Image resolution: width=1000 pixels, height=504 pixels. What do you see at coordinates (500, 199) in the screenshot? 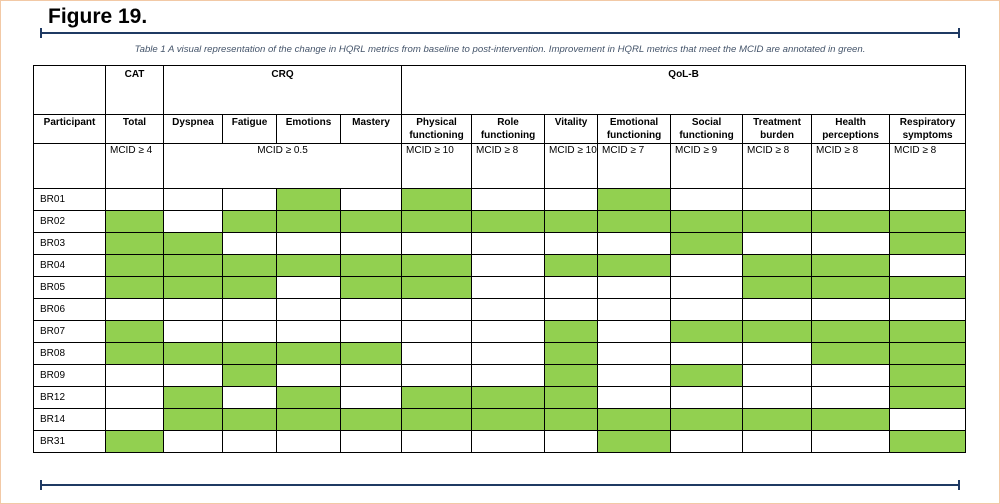
I see `table-row: BR01` at bounding box center [500, 199].